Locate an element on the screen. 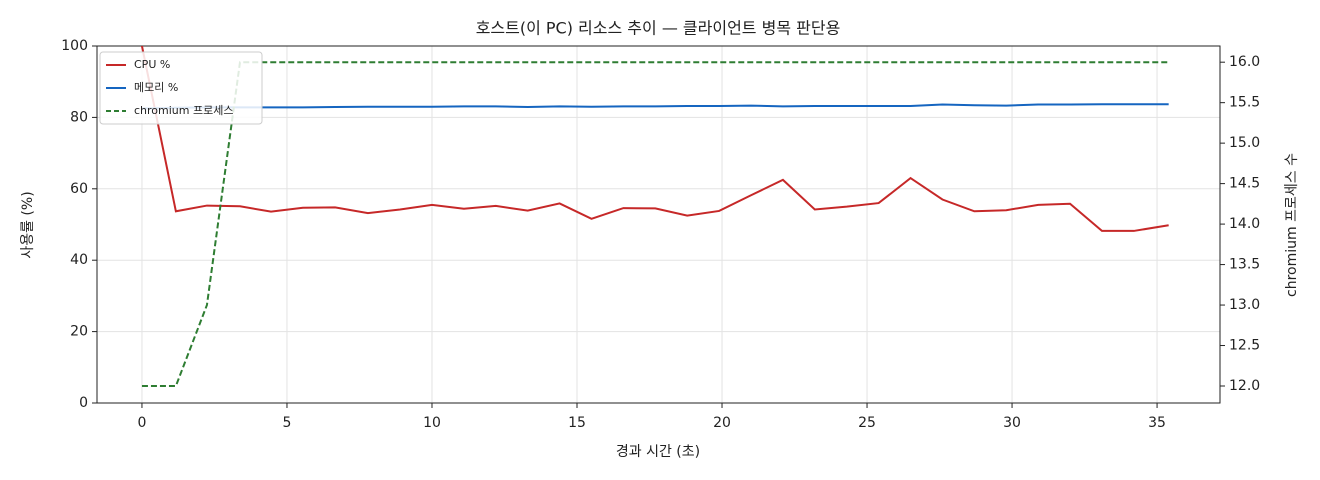 The width and height of the screenshot is (1320, 480). y-tick-label: 0 is located at coordinates (83, 403).